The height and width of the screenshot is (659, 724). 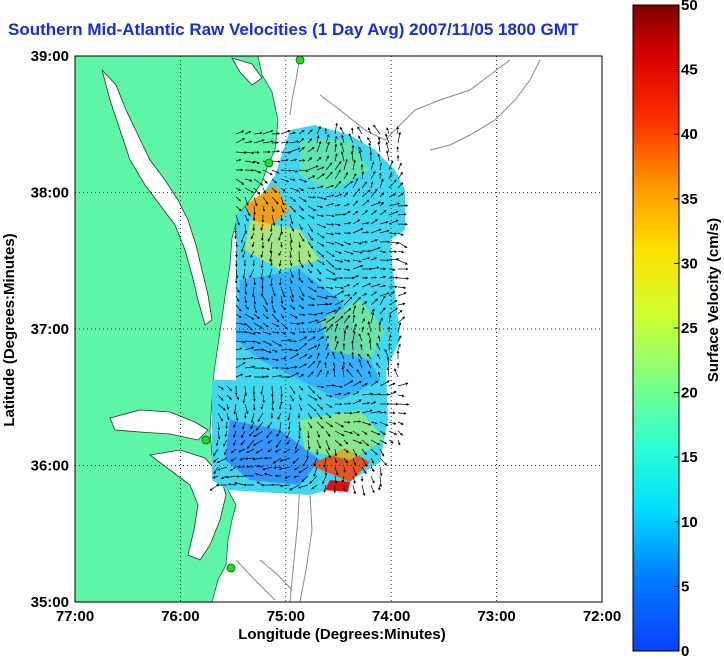 I want to click on albemarle-sound, so click(x=159, y=425).